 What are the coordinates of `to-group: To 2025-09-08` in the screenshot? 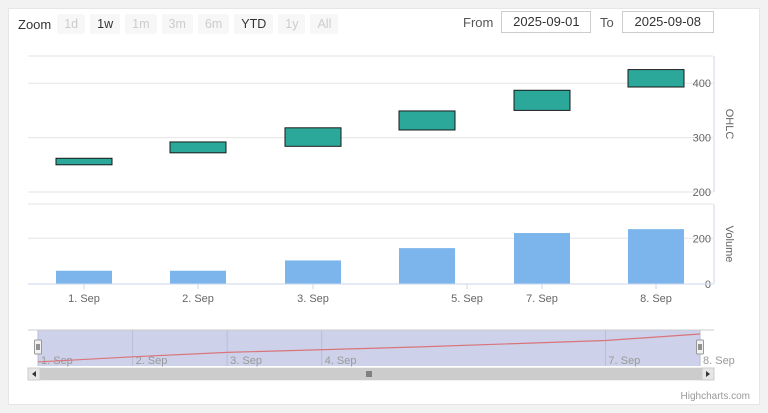 It's located at (657, 22).